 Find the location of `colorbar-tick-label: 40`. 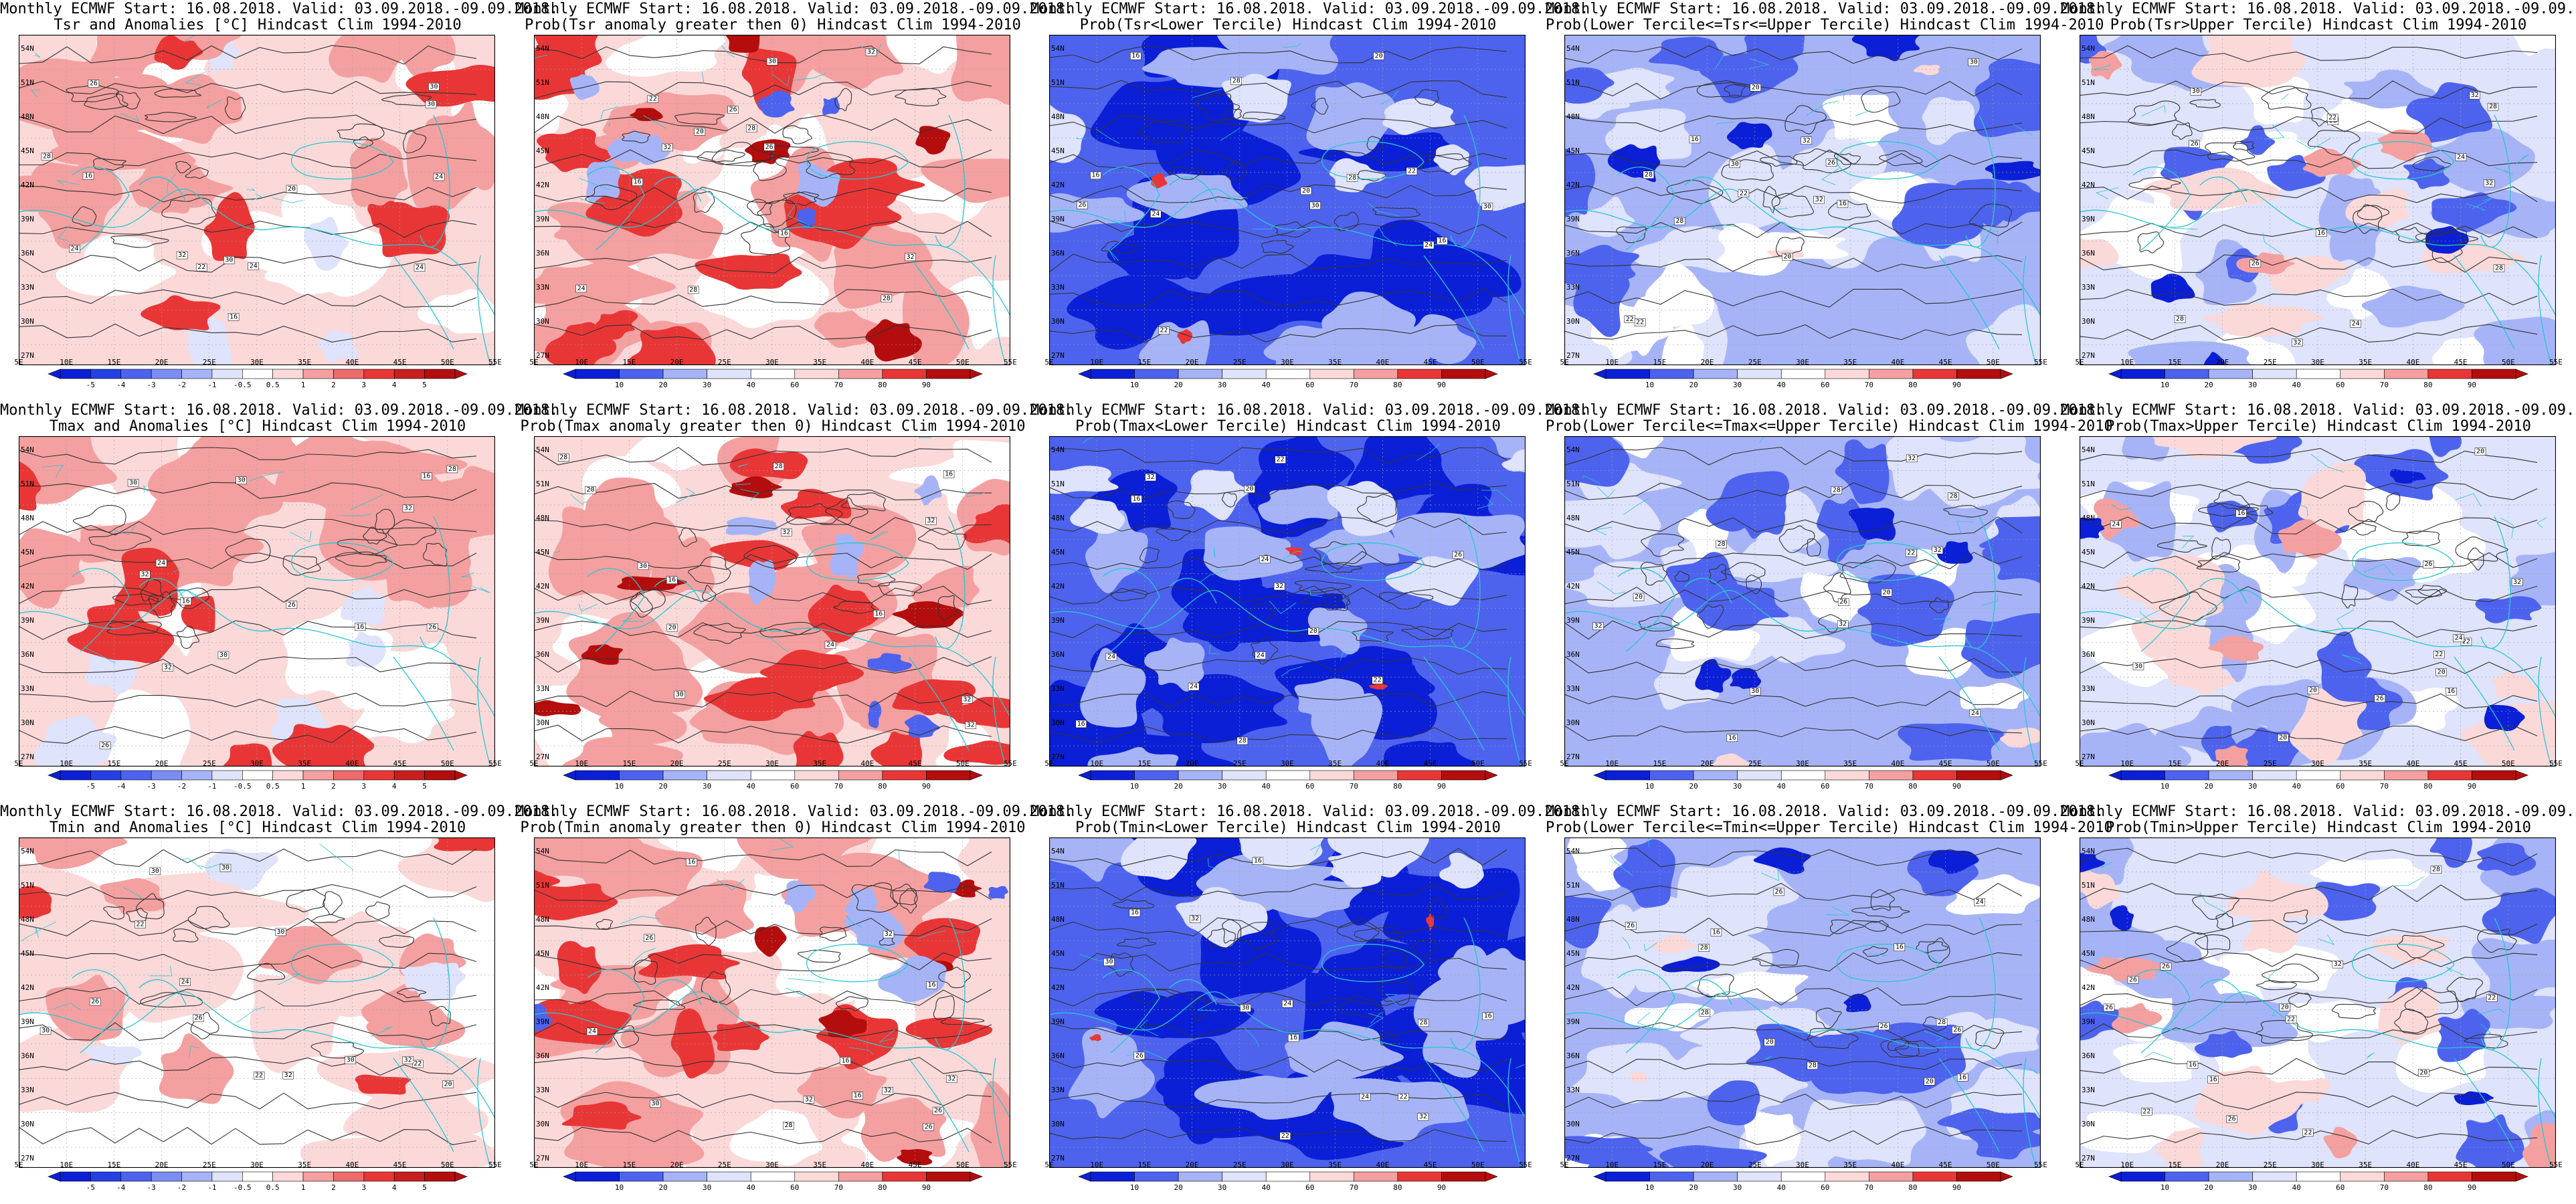

colorbar-tick-label: 40 is located at coordinates (751, 385).